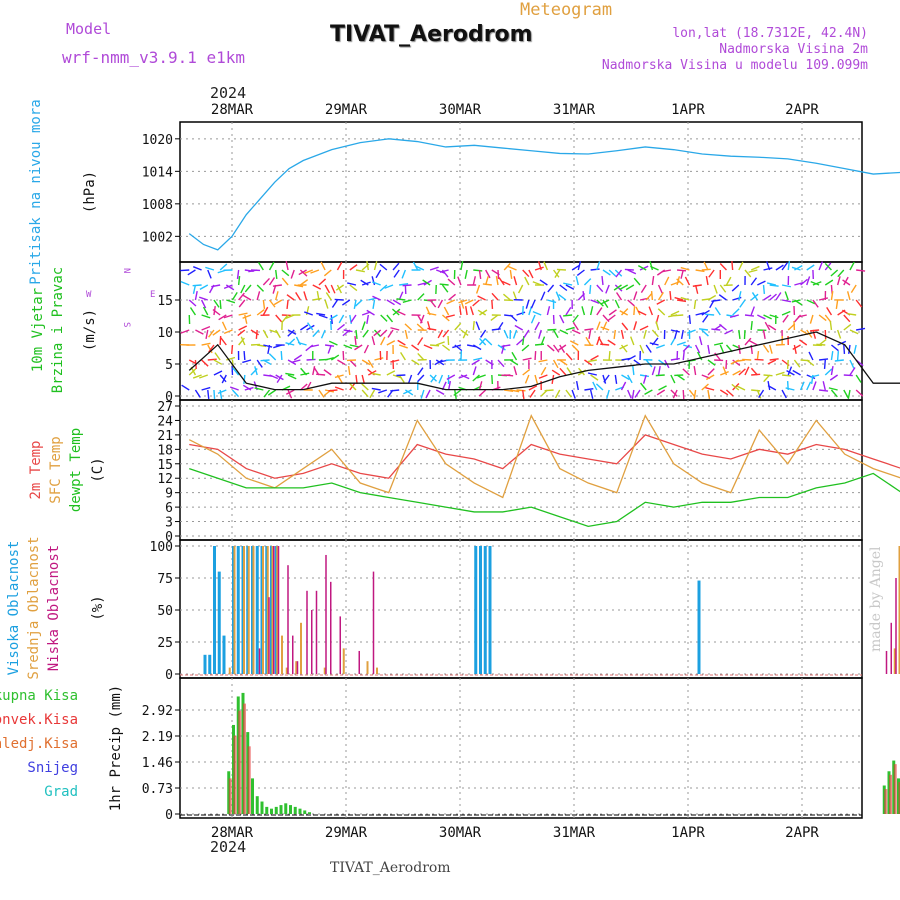 The height and width of the screenshot is (900, 900). What do you see at coordinates (157, 789) in the screenshot?
I see `precip-y-tick-label: 0.73` at bounding box center [157, 789].